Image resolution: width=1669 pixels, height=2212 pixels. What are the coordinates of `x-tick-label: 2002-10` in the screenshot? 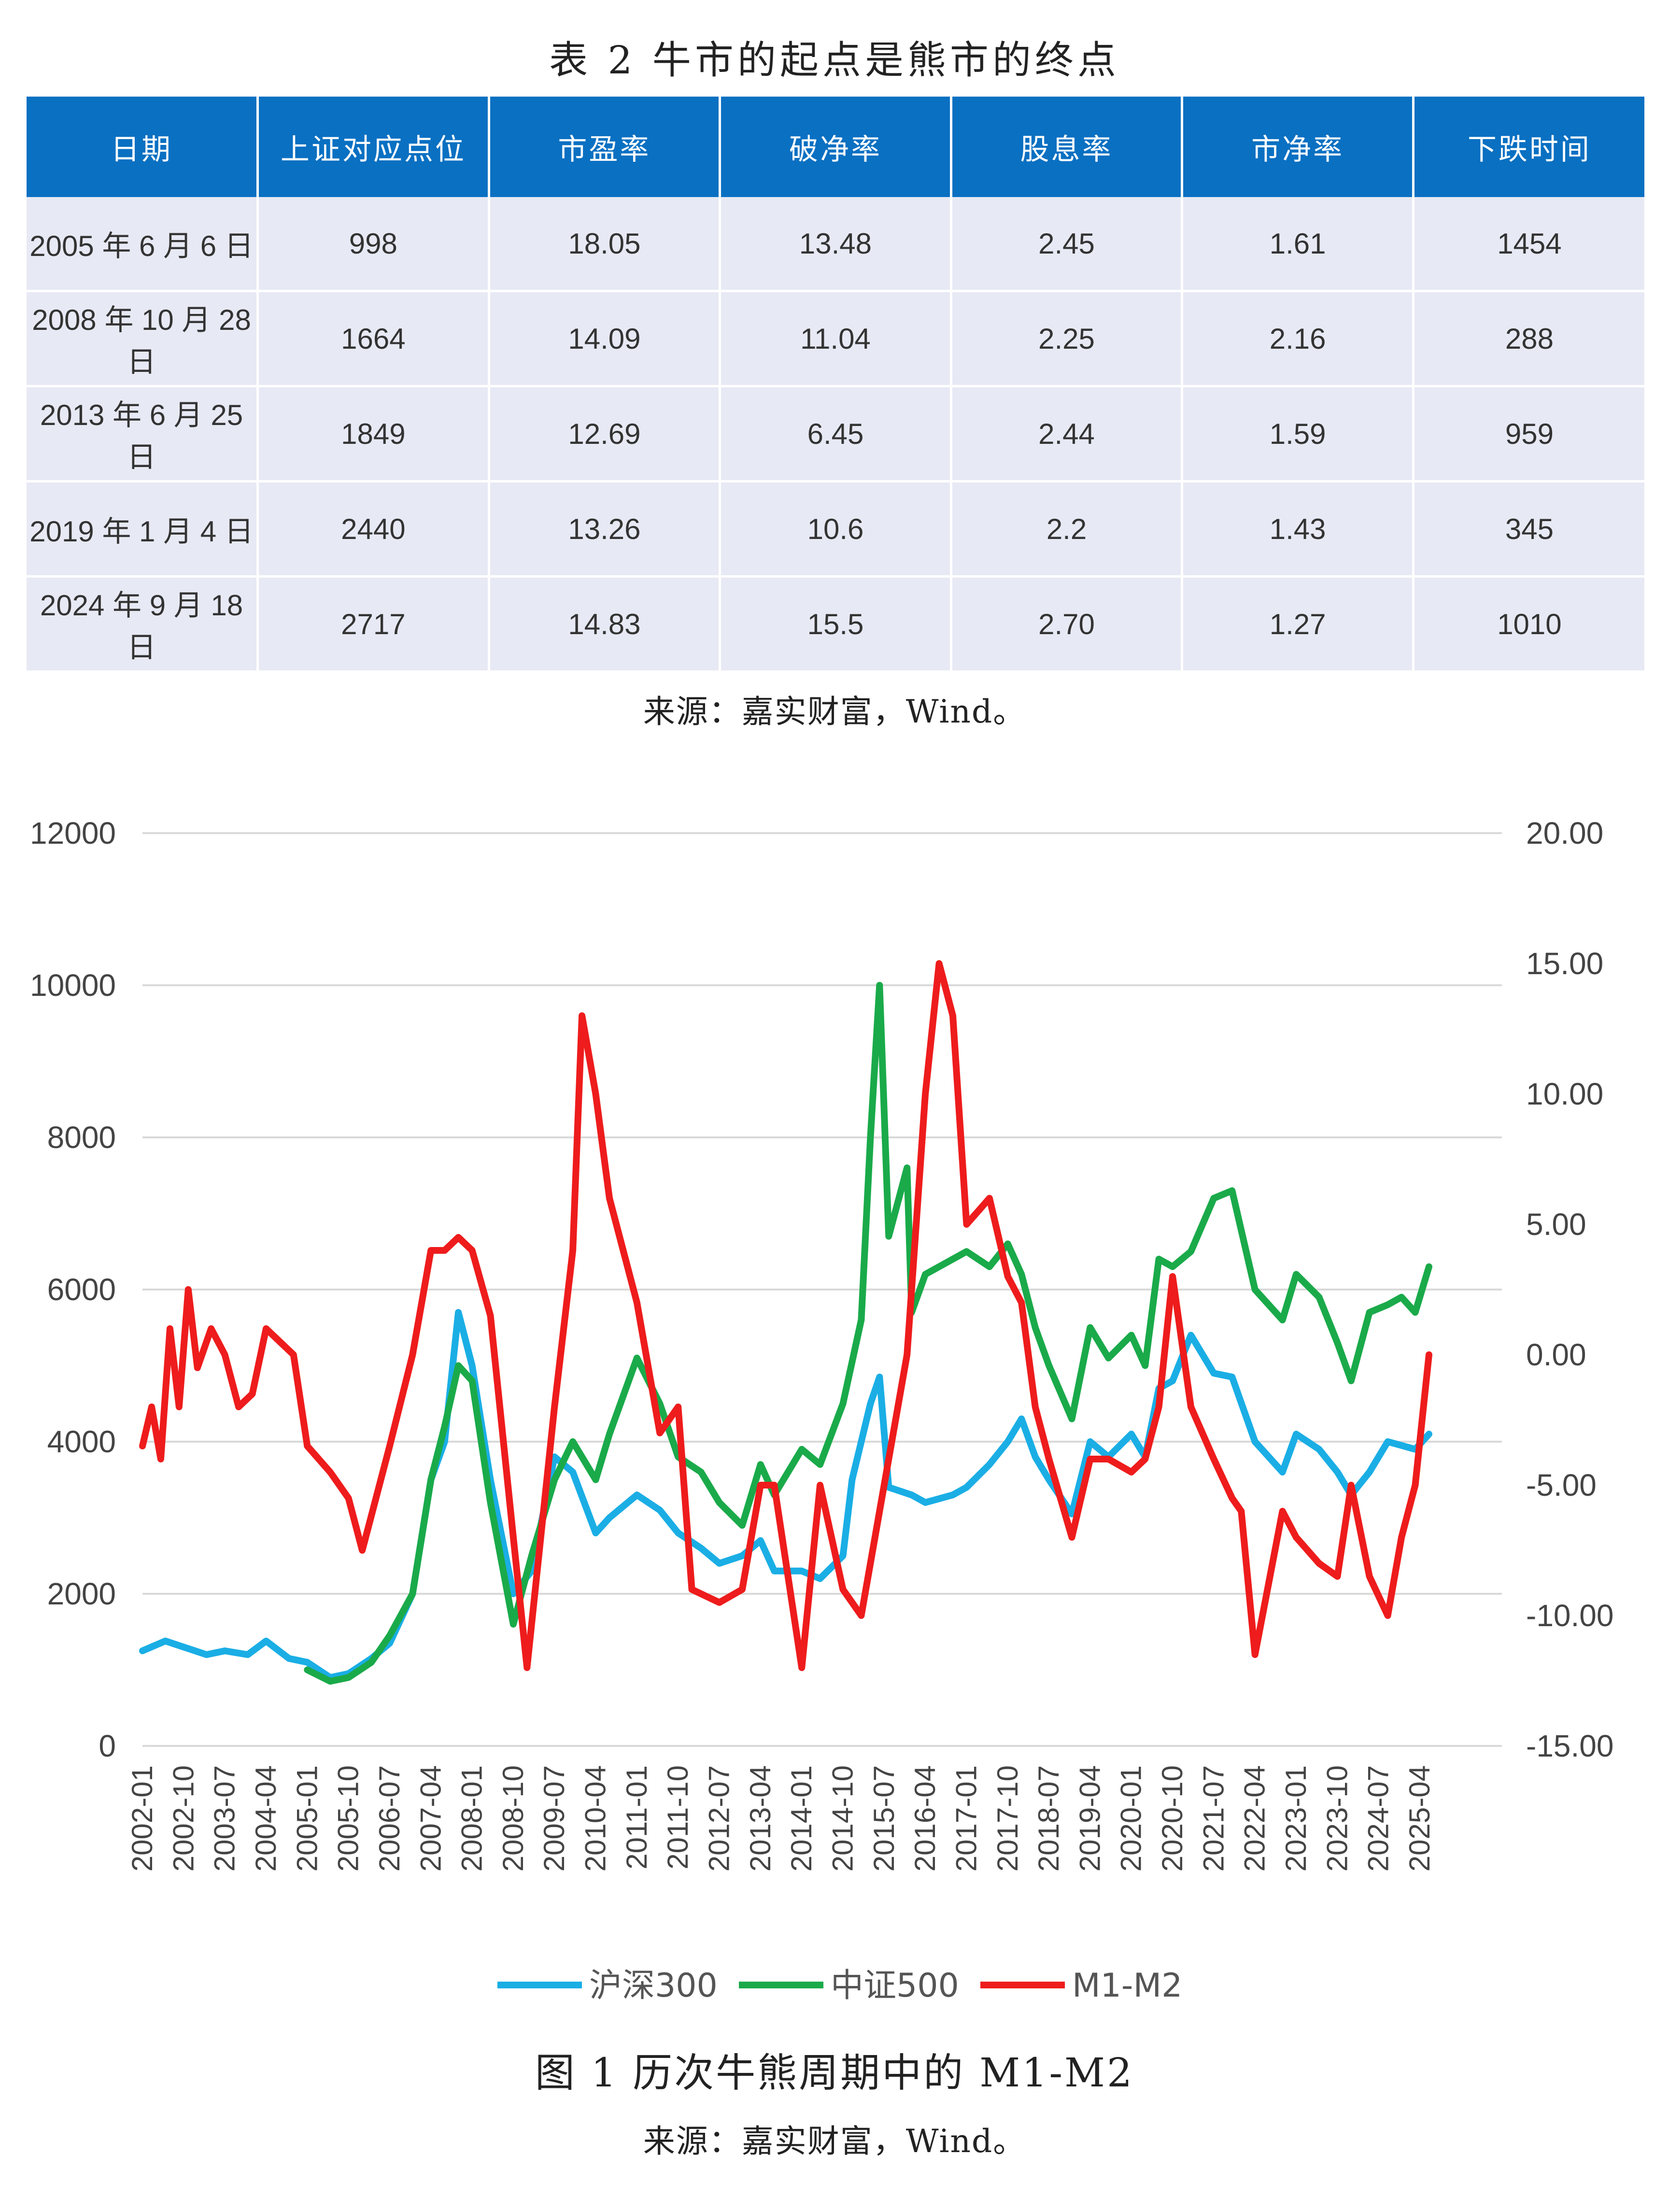 It's located at (183, 1818).